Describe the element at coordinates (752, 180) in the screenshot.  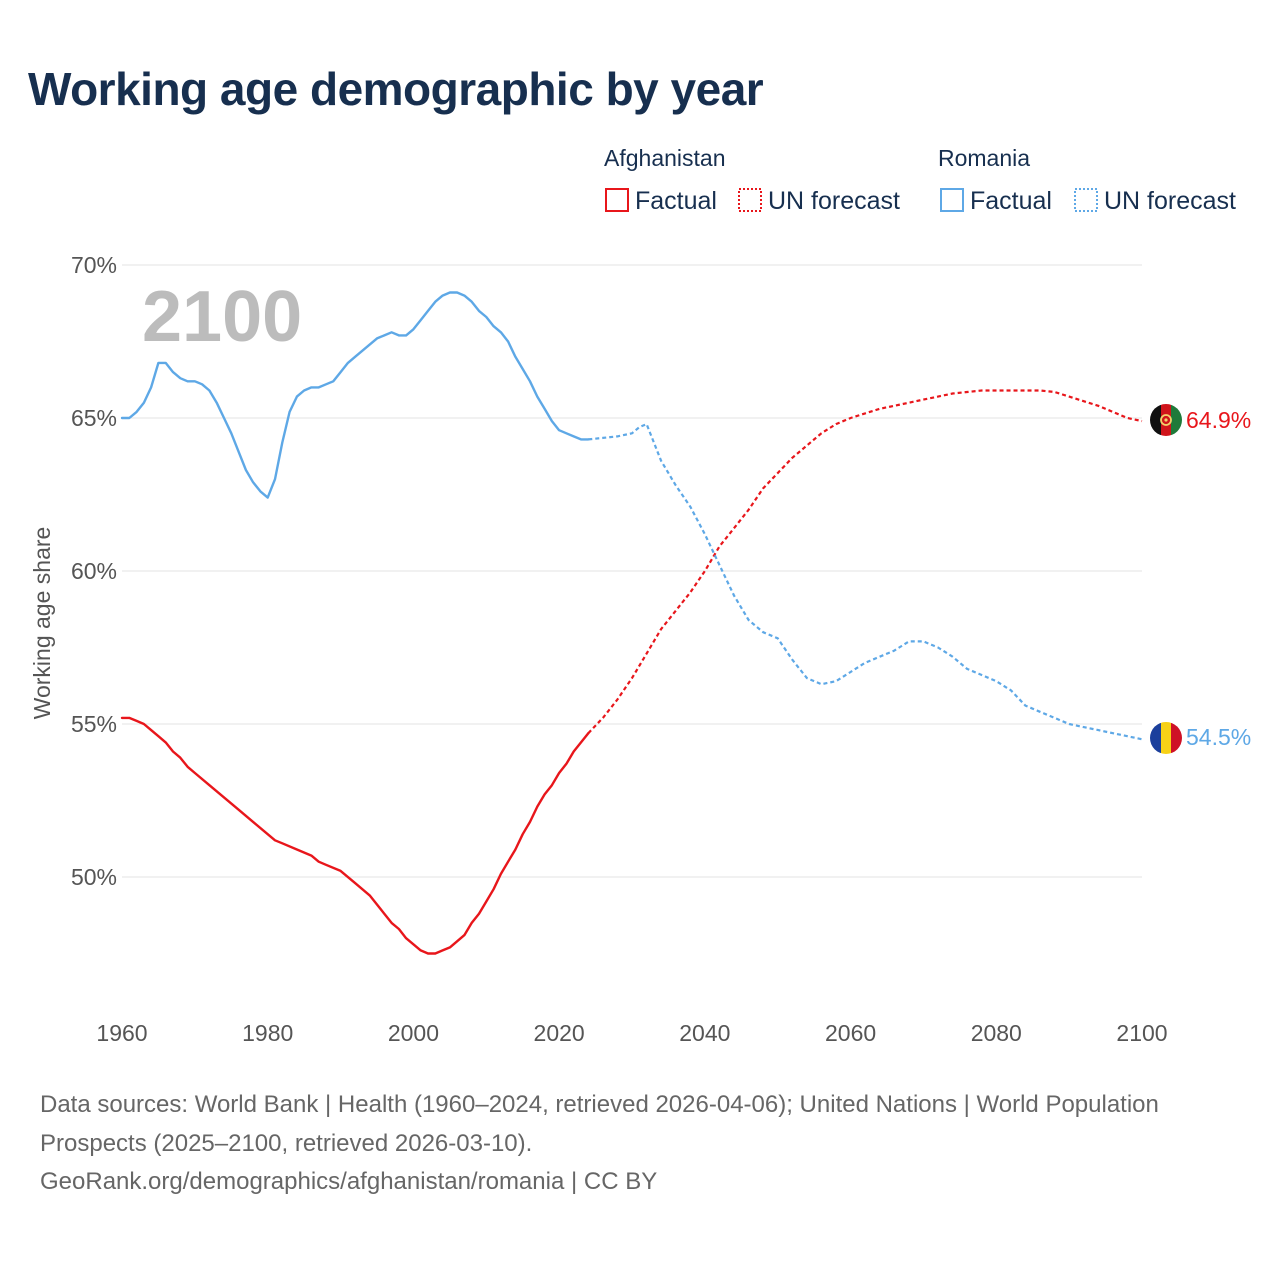
I see `legend-group-afghanistan: Afghanistan Factual UN forecast` at that location.